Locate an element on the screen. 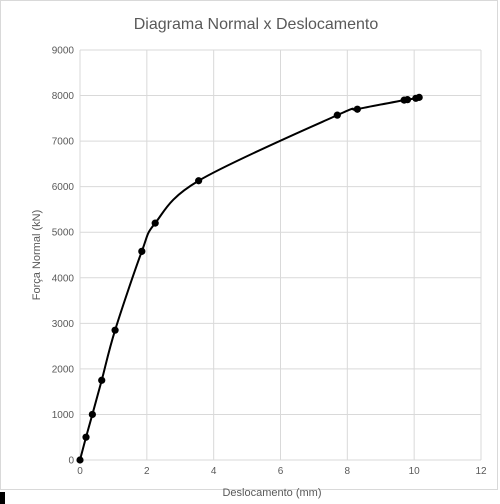  y-tick-label: 2000 is located at coordinates (63, 369).